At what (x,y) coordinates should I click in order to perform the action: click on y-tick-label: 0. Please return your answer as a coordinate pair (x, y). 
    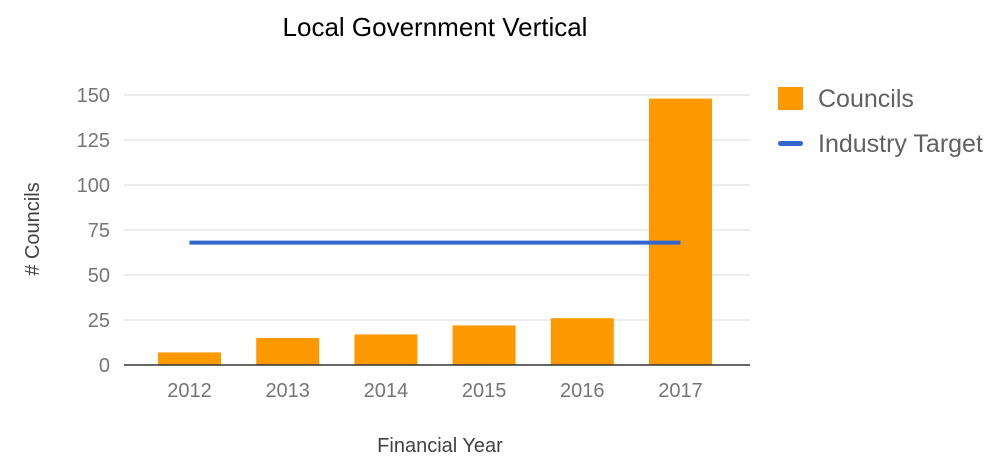
    Looking at the image, I should click on (104, 366).